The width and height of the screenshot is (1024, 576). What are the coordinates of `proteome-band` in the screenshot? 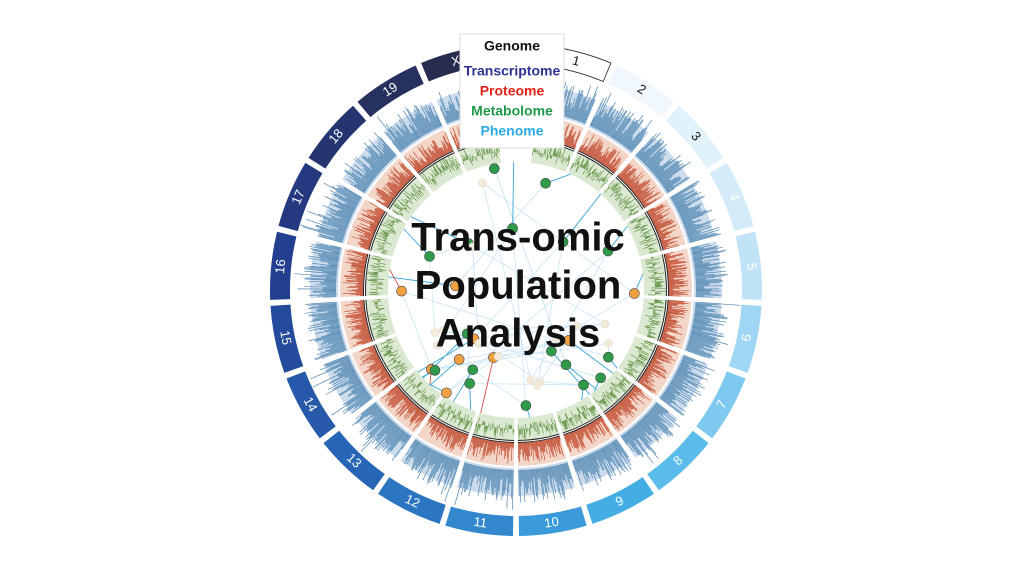 It's located at (659, 370).